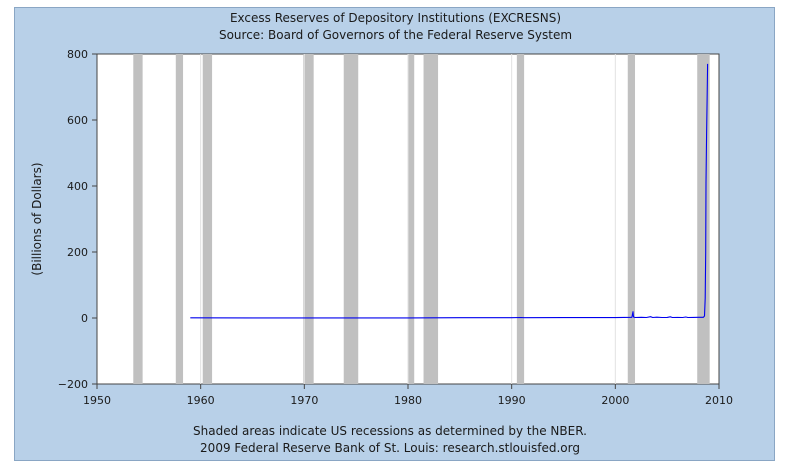 Image resolution: width=790 pixels, height=472 pixels. What do you see at coordinates (304, 400) in the screenshot?
I see `x-tick-label-2: 1970` at bounding box center [304, 400].